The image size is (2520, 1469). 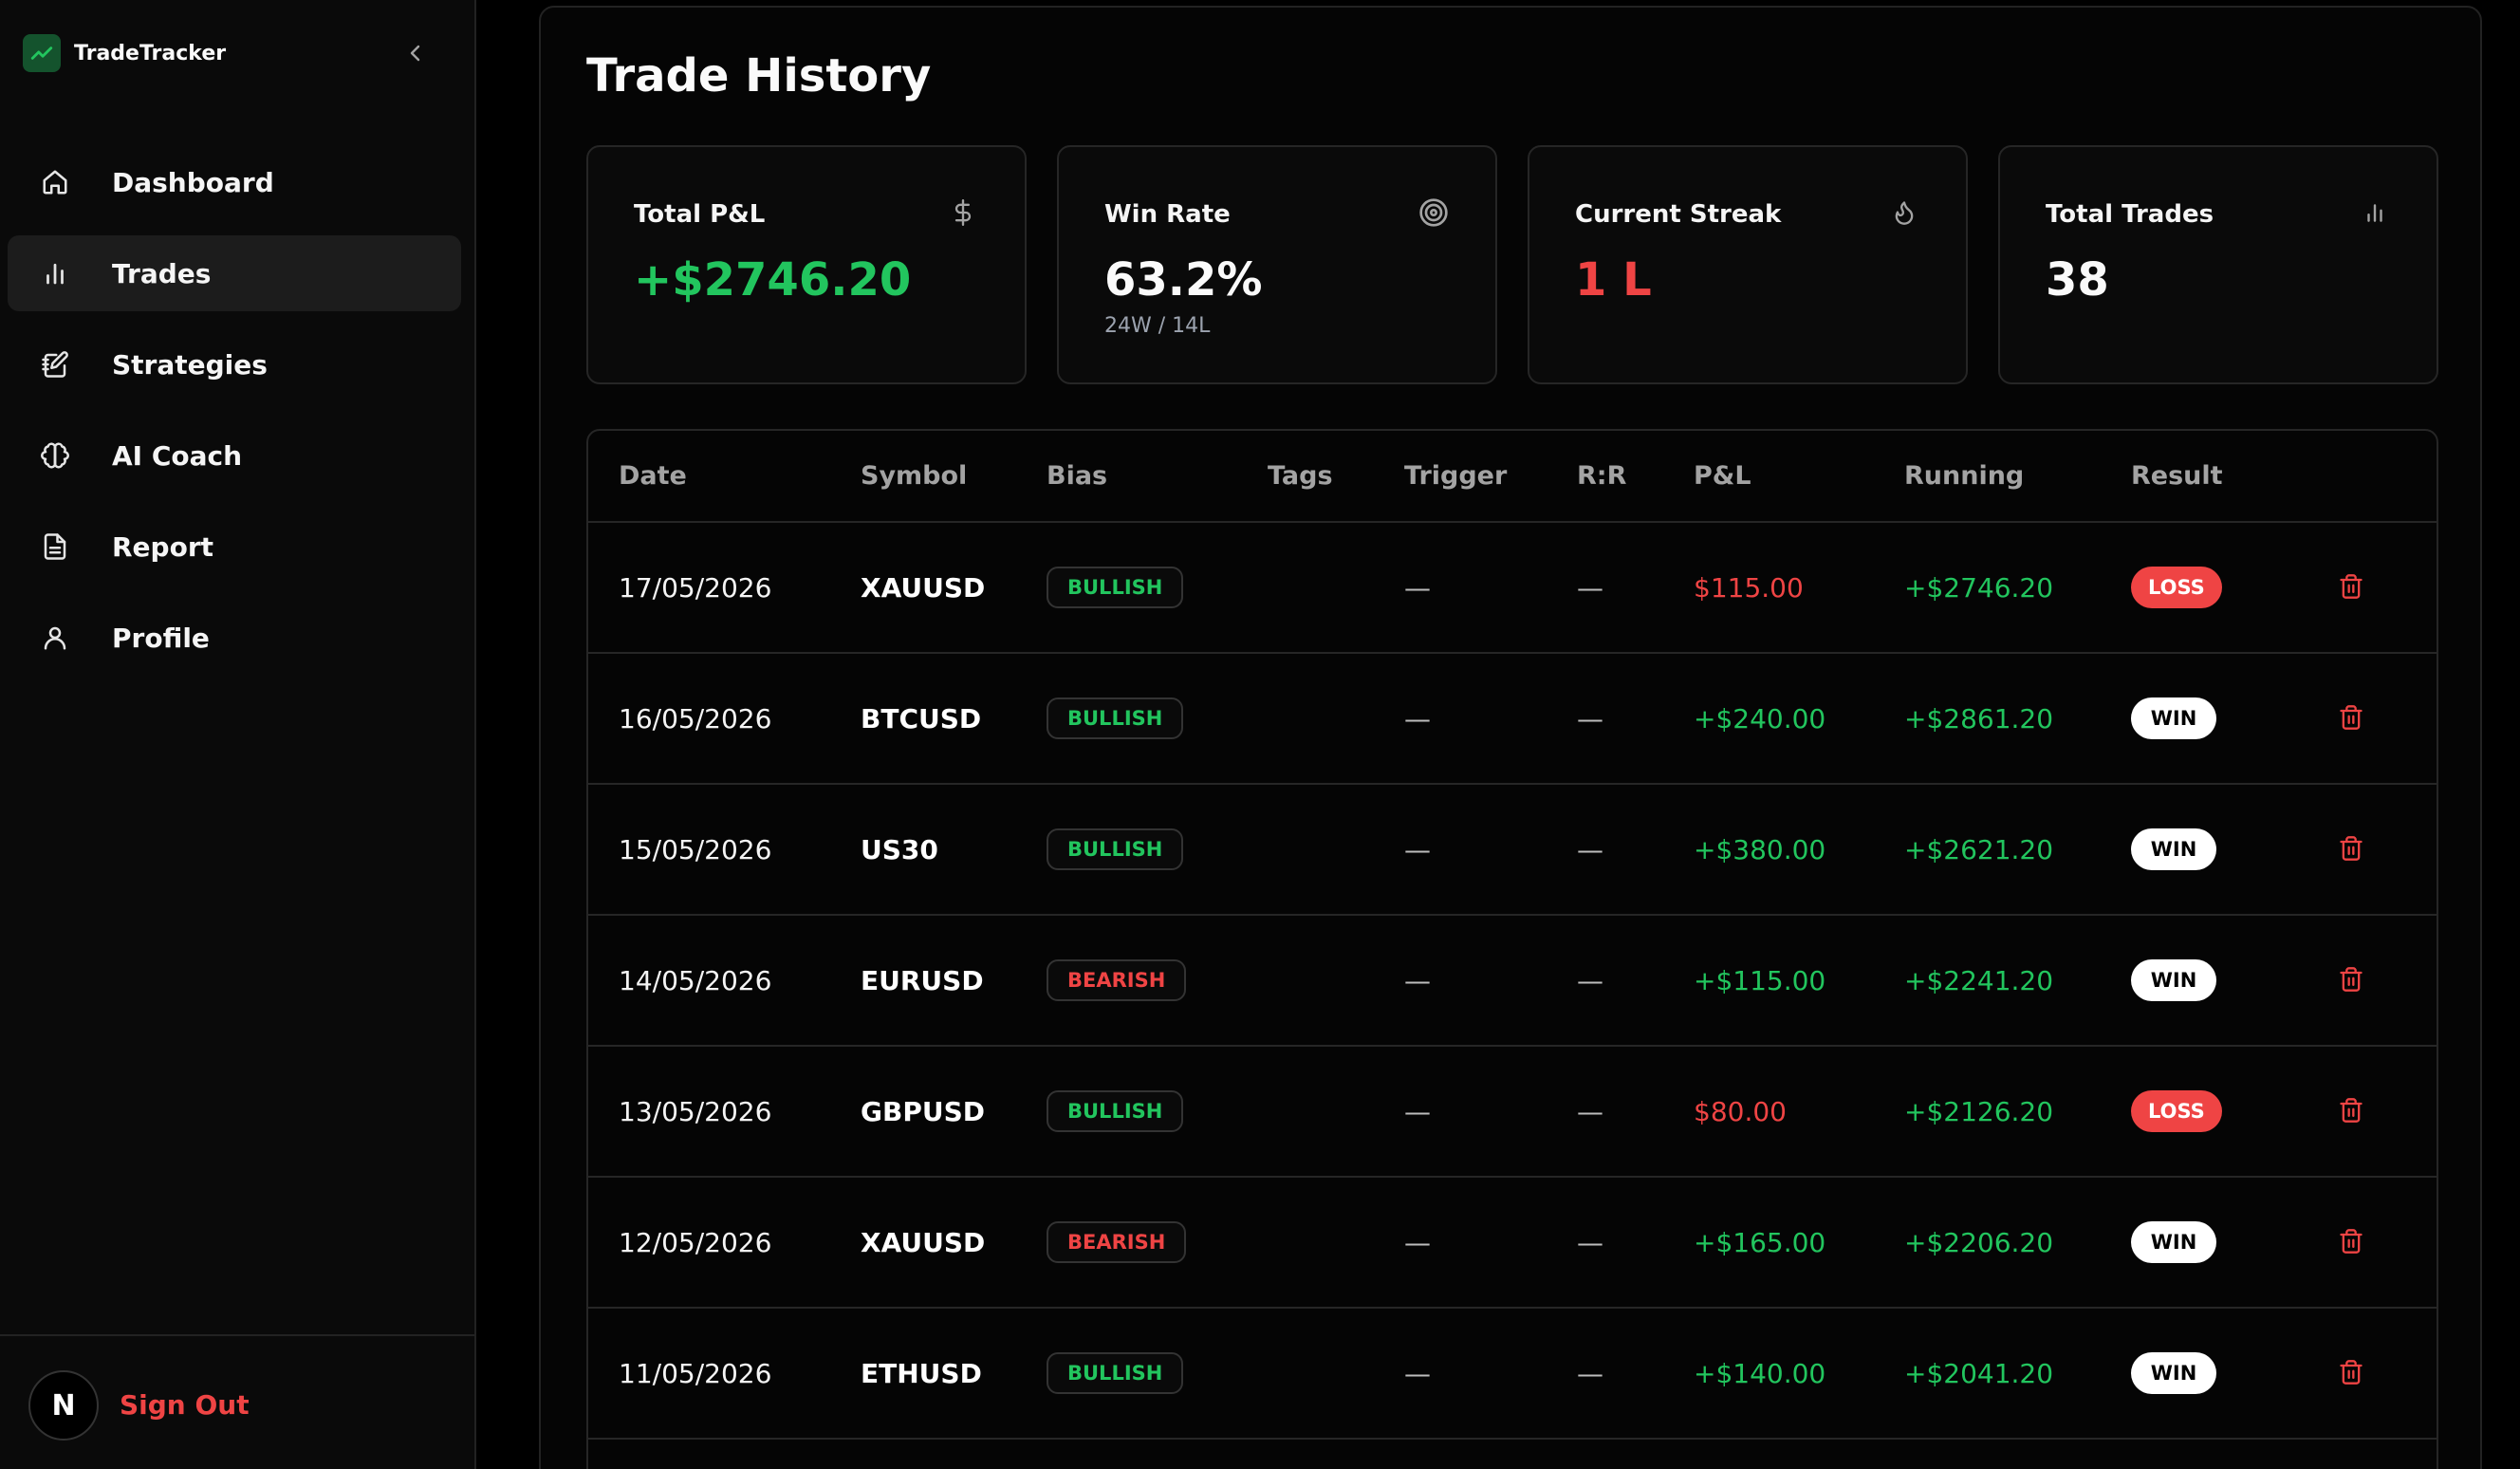 I want to click on sidebar-item-label: Strategies, so click(x=190, y=364).